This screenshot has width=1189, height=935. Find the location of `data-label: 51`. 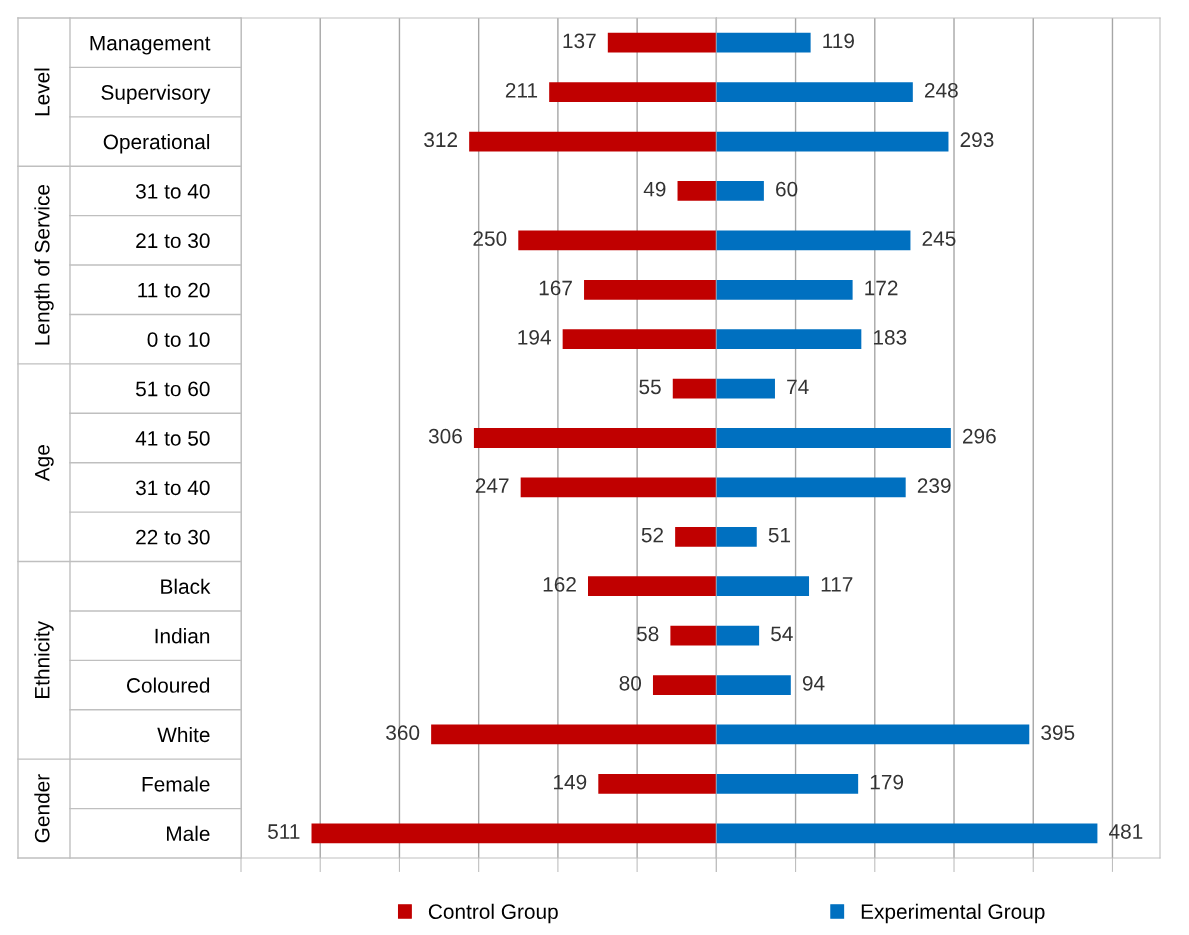

data-label: 51 is located at coordinates (779, 535).